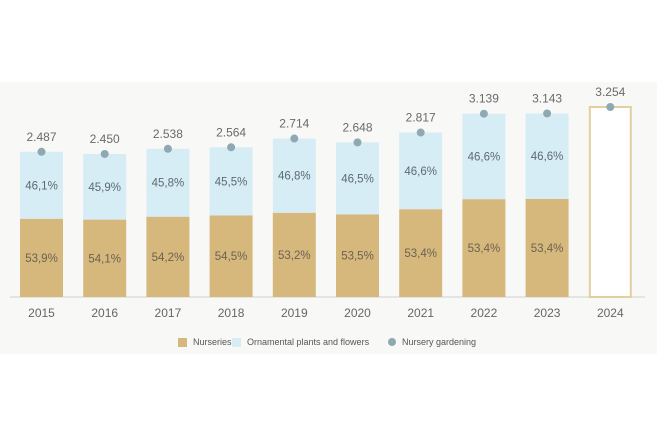 This screenshot has height=438, width=657. I want to click on point-nursery-gardening-2023, so click(547, 113).